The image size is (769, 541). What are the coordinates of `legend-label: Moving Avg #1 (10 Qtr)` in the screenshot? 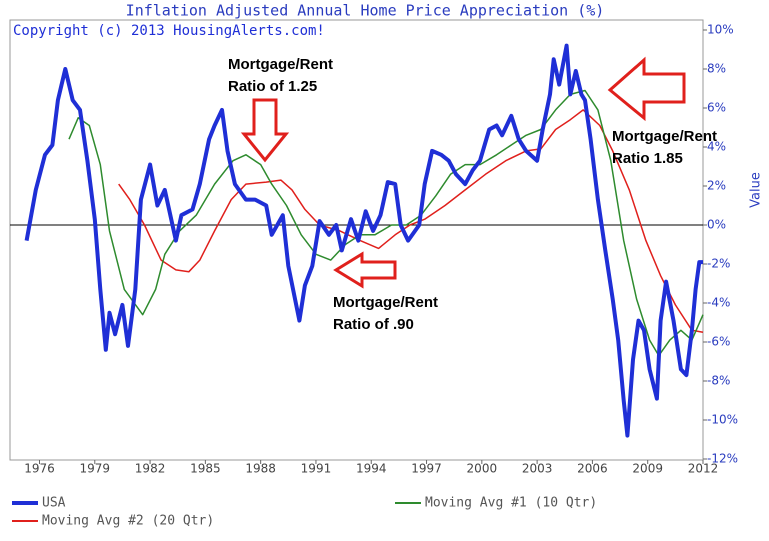 It's located at (511, 503).